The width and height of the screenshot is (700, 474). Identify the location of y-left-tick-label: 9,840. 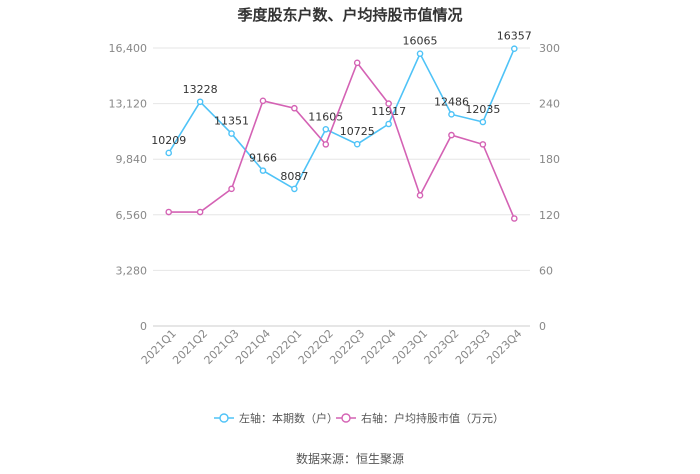
(132, 159).